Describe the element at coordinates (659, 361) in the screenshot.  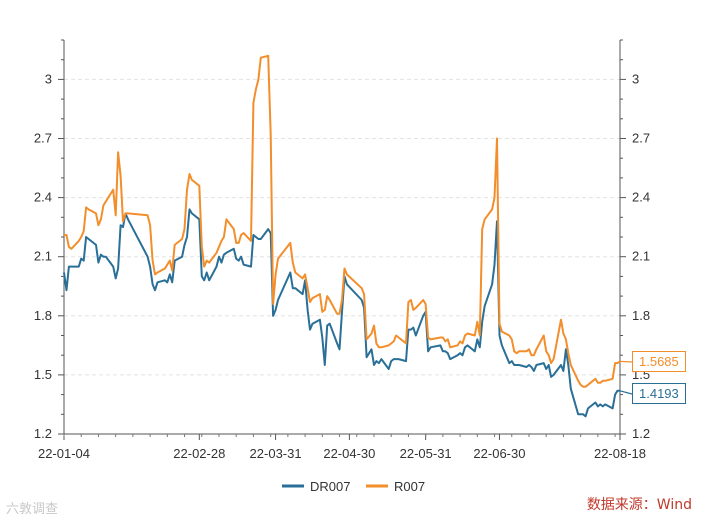
I see `r007-end-value-label: 1.5685` at that location.